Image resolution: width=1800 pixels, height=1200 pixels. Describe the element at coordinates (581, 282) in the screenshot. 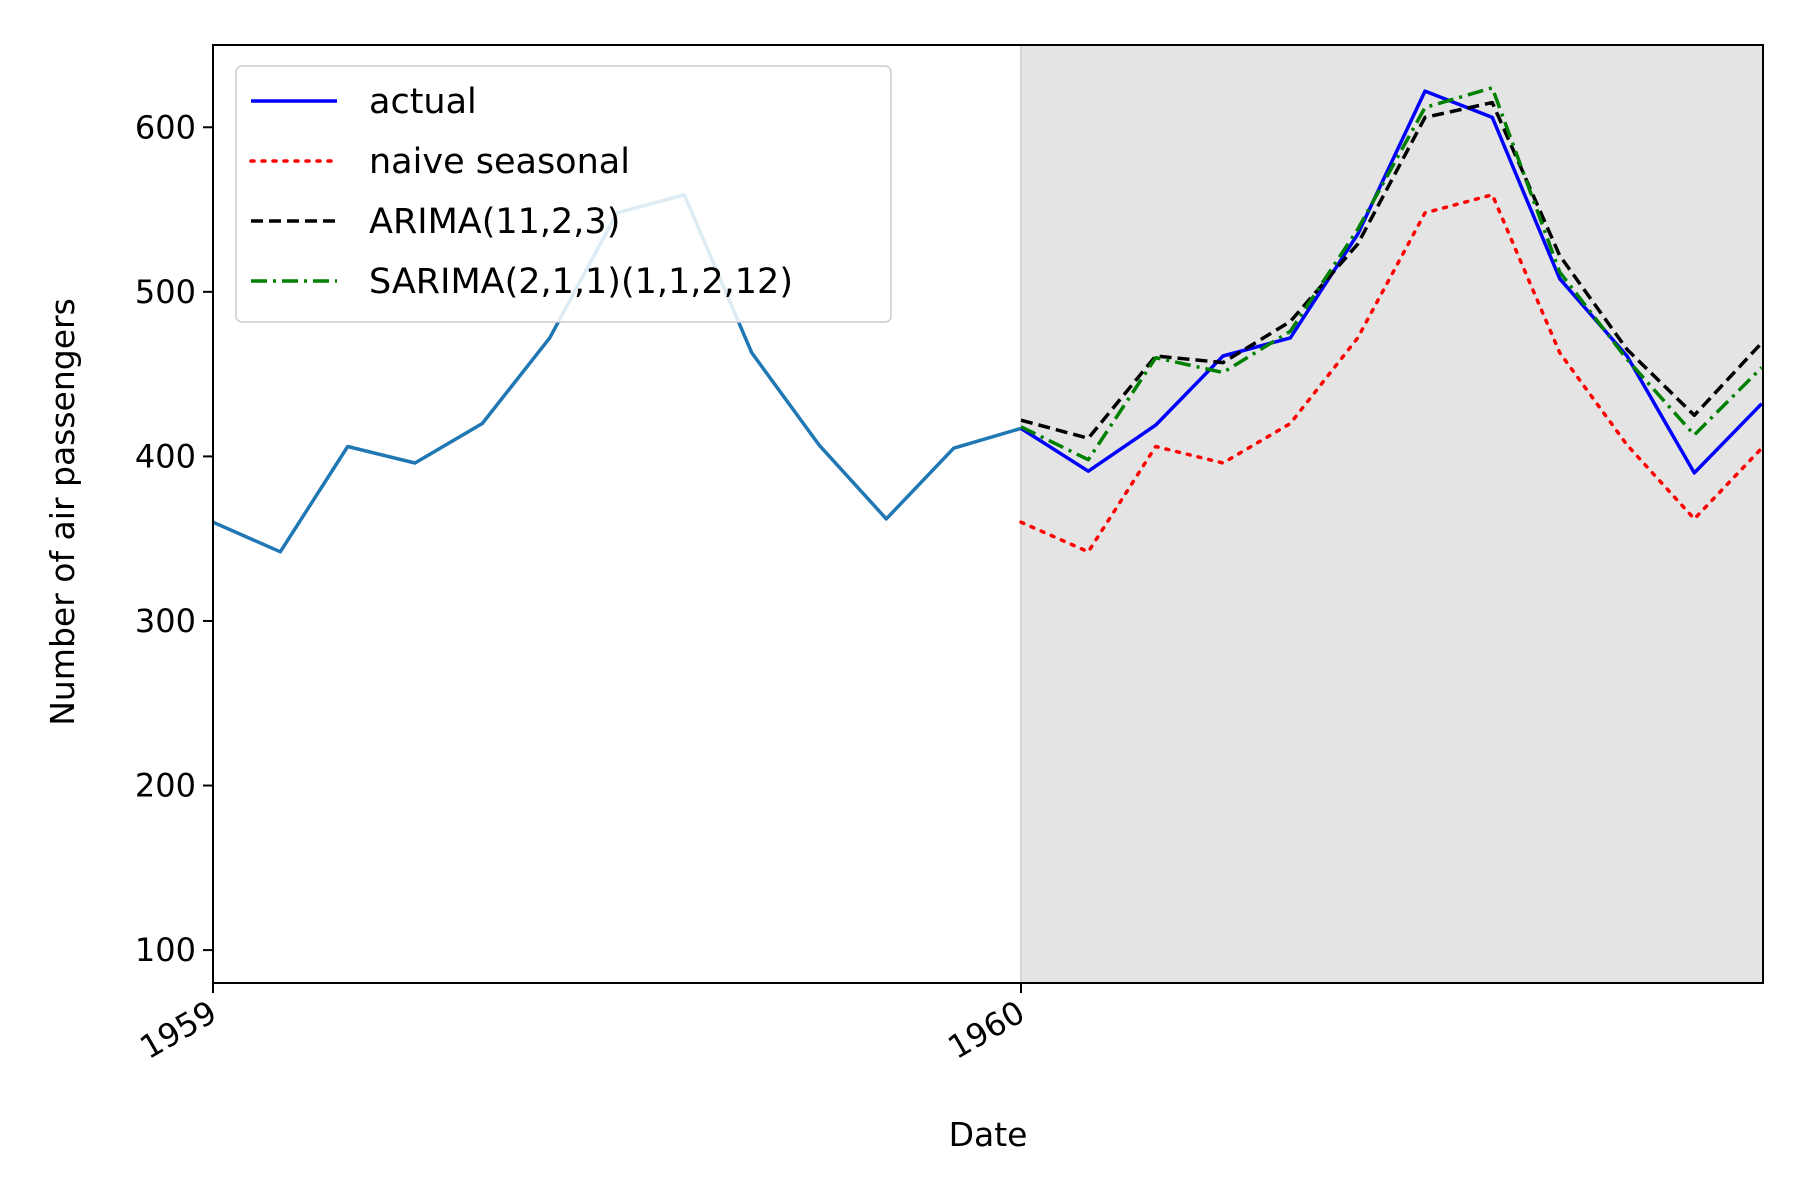

I see `legend-label: SARIMA(2,1,1)(1,1,2,12)` at that location.